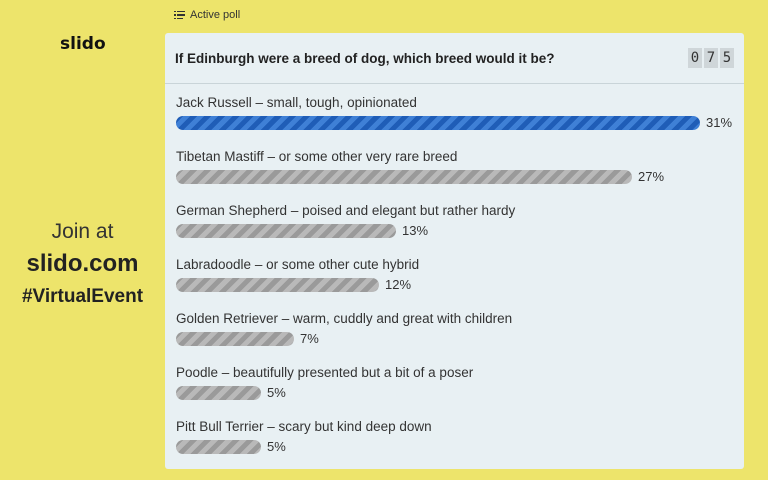 This screenshot has width=768, height=480. Describe the element at coordinates (651, 176) in the screenshot. I see `option-percent: 27%` at that location.